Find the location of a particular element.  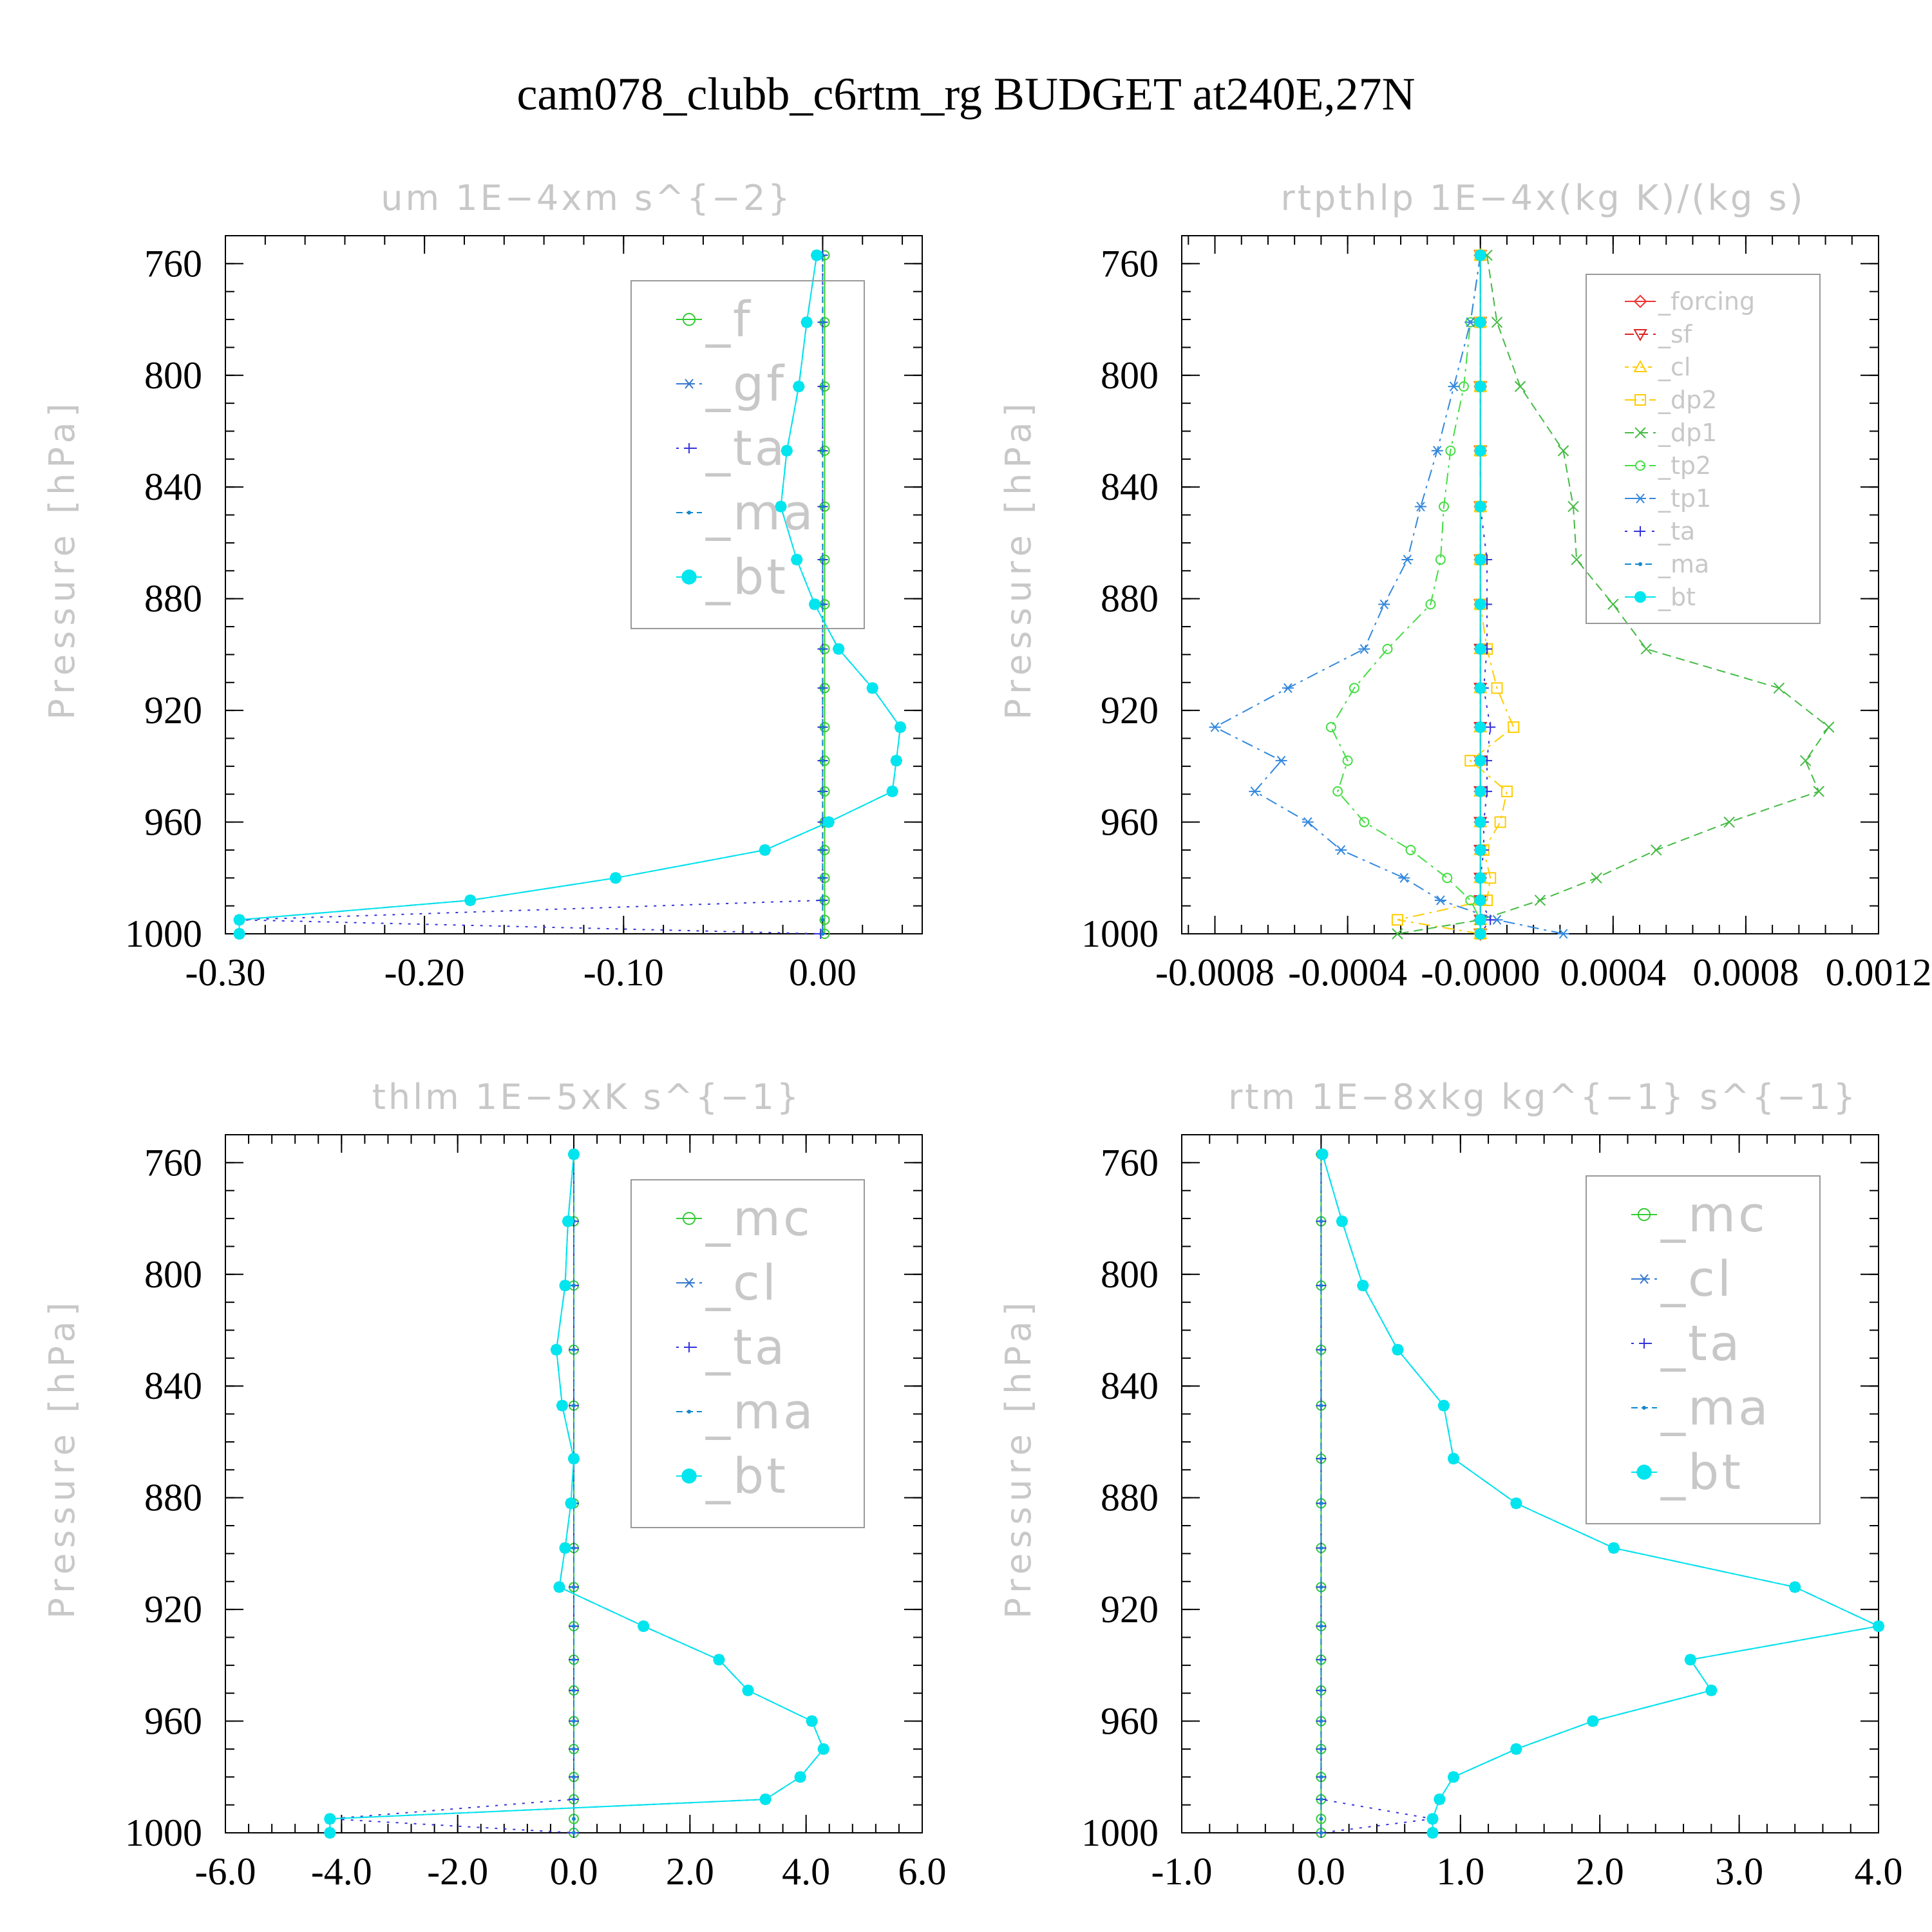

legend-label: _tp2 is located at coordinates (1684, 465).